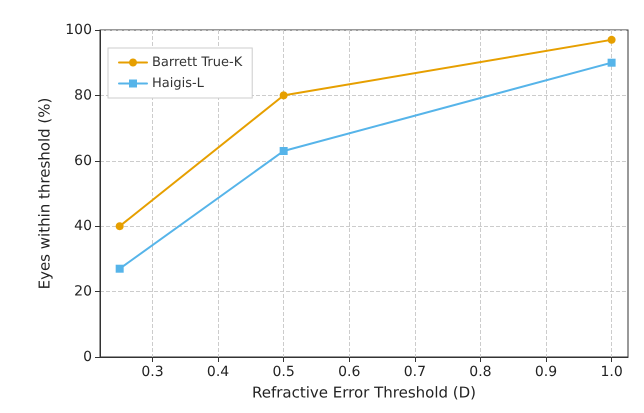 This screenshot has height=413, width=644. Describe the element at coordinates (178, 83) in the screenshot. I see `legend-label: Haigis-L` at that location.